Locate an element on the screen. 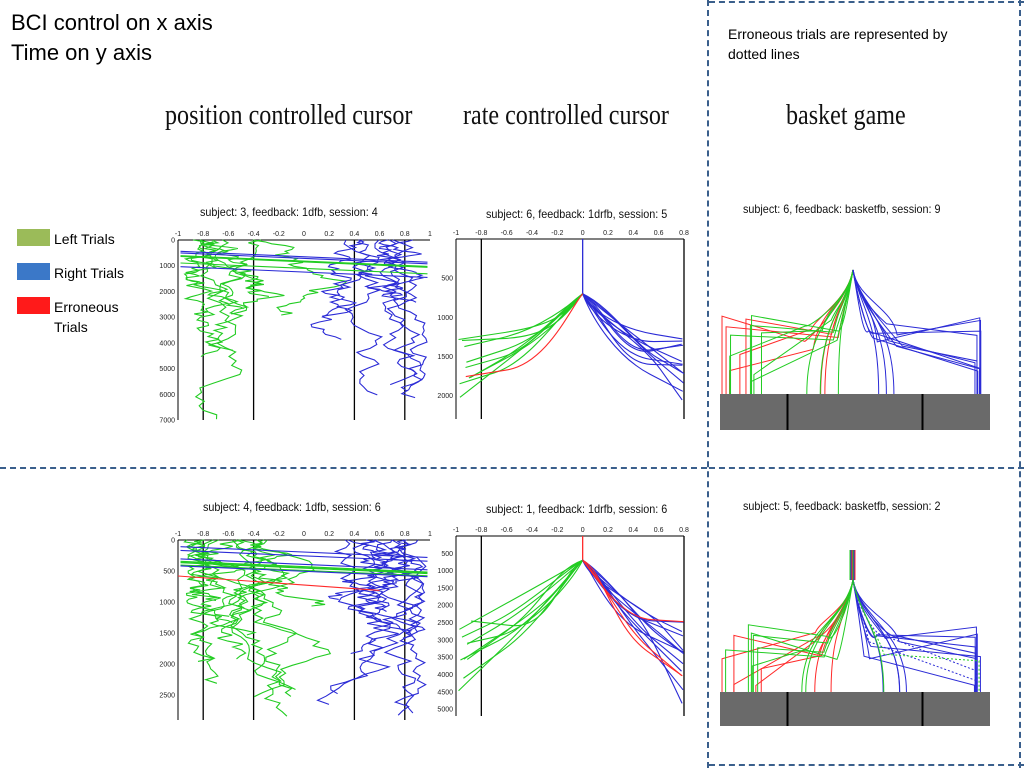 The height and width of the screenshot is (768, 1024). x-tick-label: 1 is located at coordinates (430, 234).